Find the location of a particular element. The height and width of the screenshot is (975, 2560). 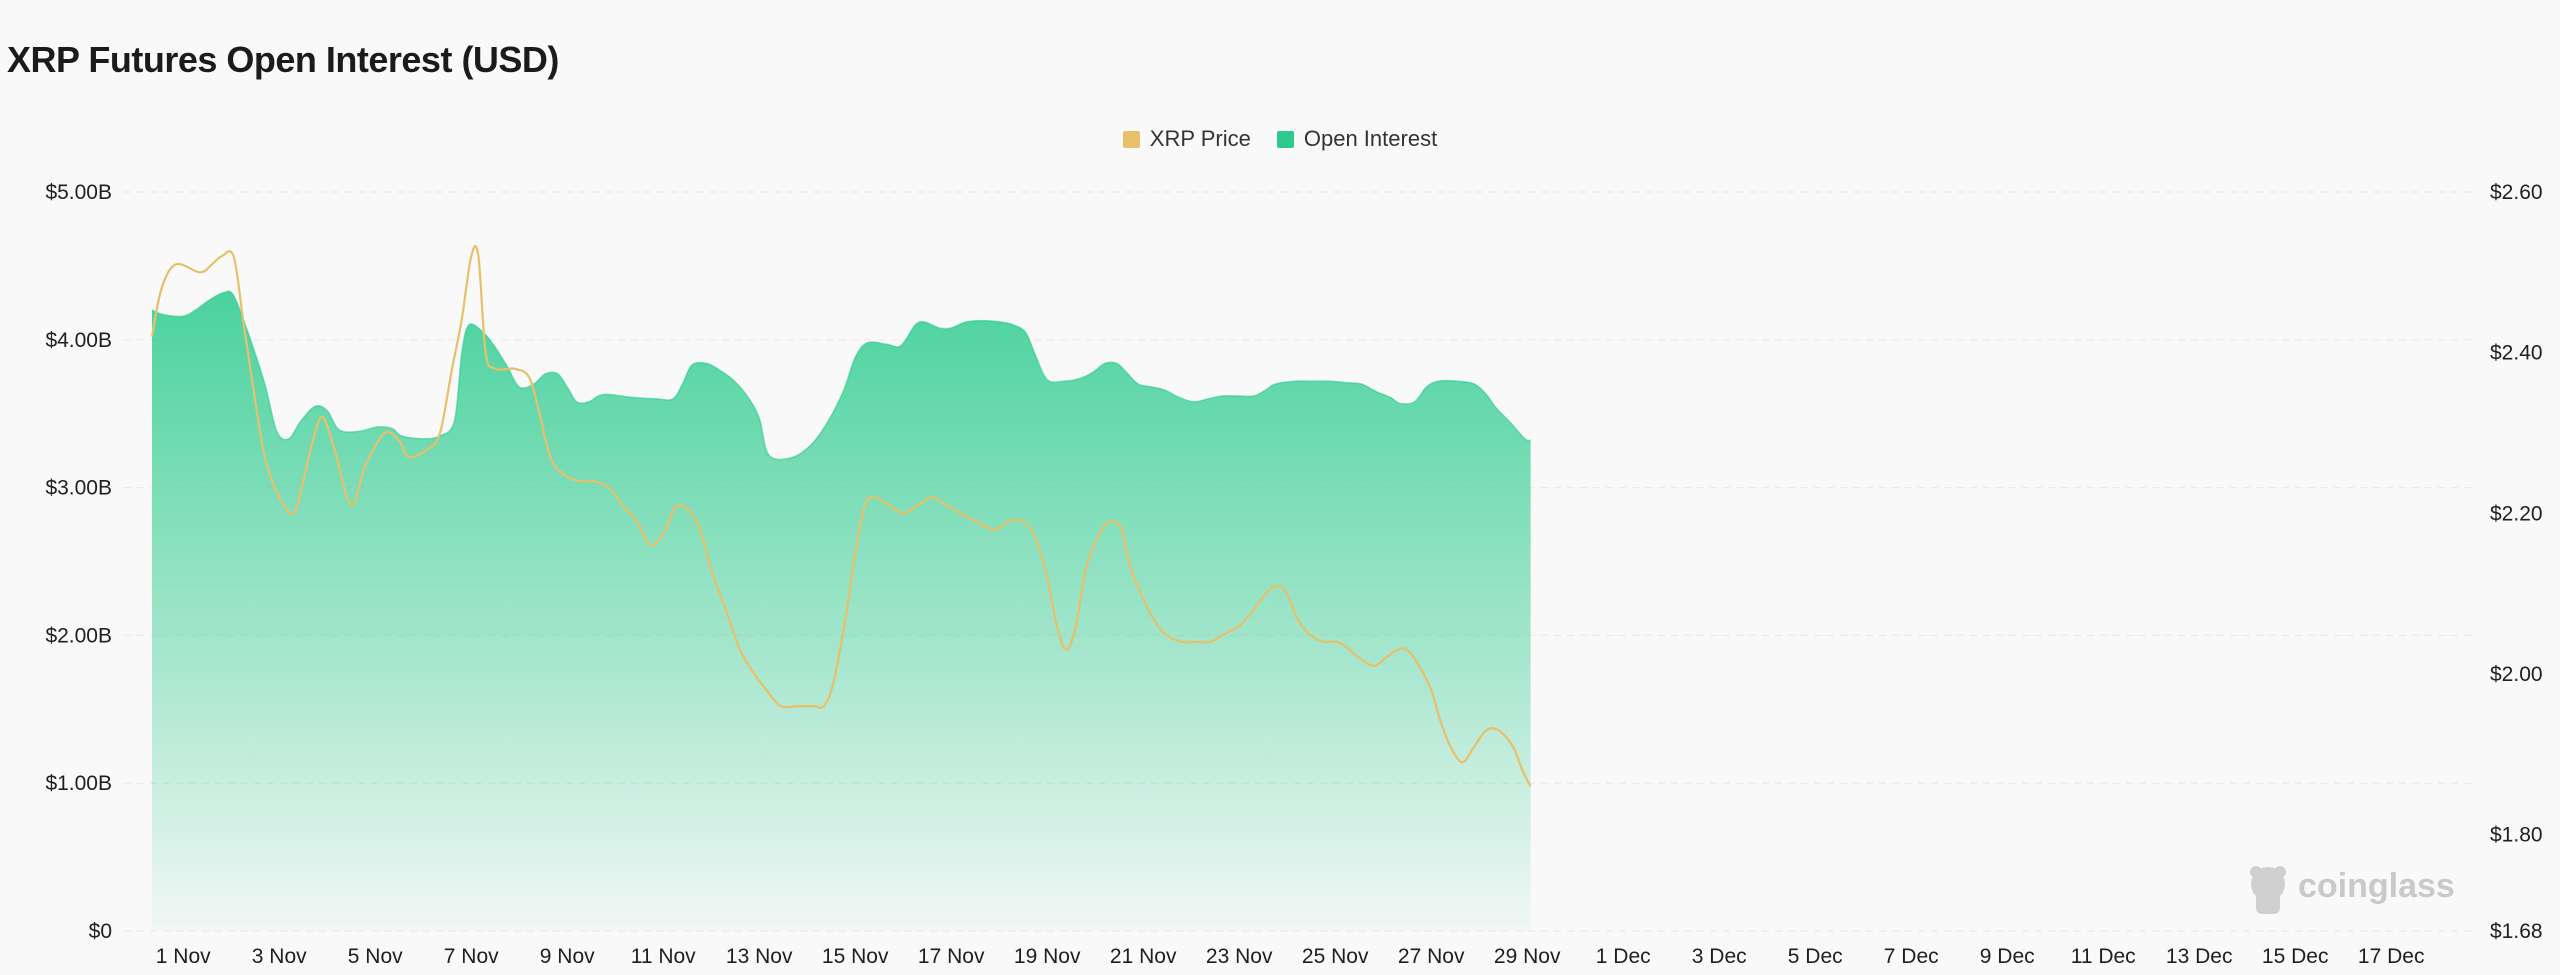

legend-swatch-open-interest is located at coordinates (1285, 139).